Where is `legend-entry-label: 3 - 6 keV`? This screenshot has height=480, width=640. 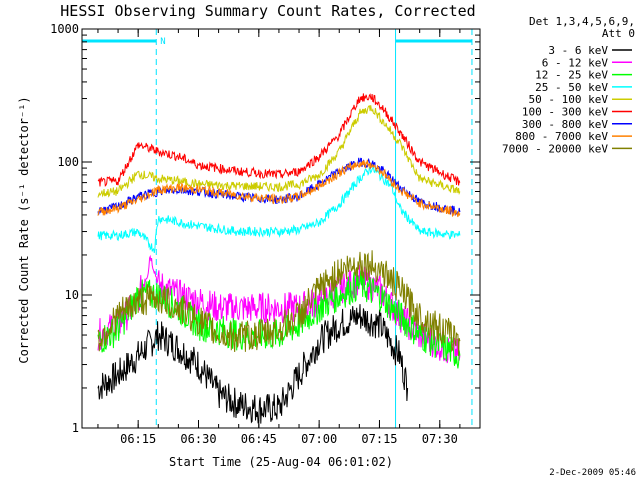
legend-entry-label: 3 - 6 keV is located at coordinates (578, 50).